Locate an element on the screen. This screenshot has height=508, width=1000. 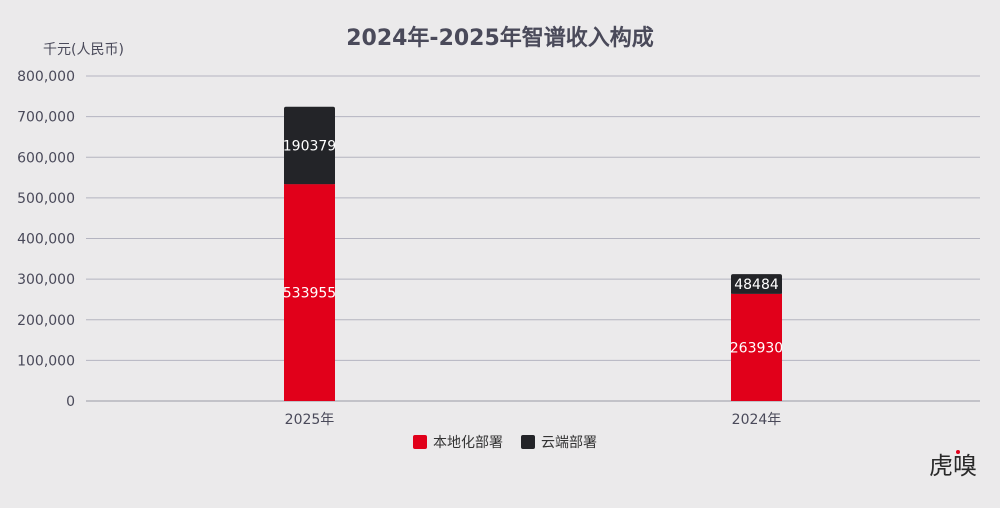
watermark-text: 虎嗅 is located at coordinates (953, 466).